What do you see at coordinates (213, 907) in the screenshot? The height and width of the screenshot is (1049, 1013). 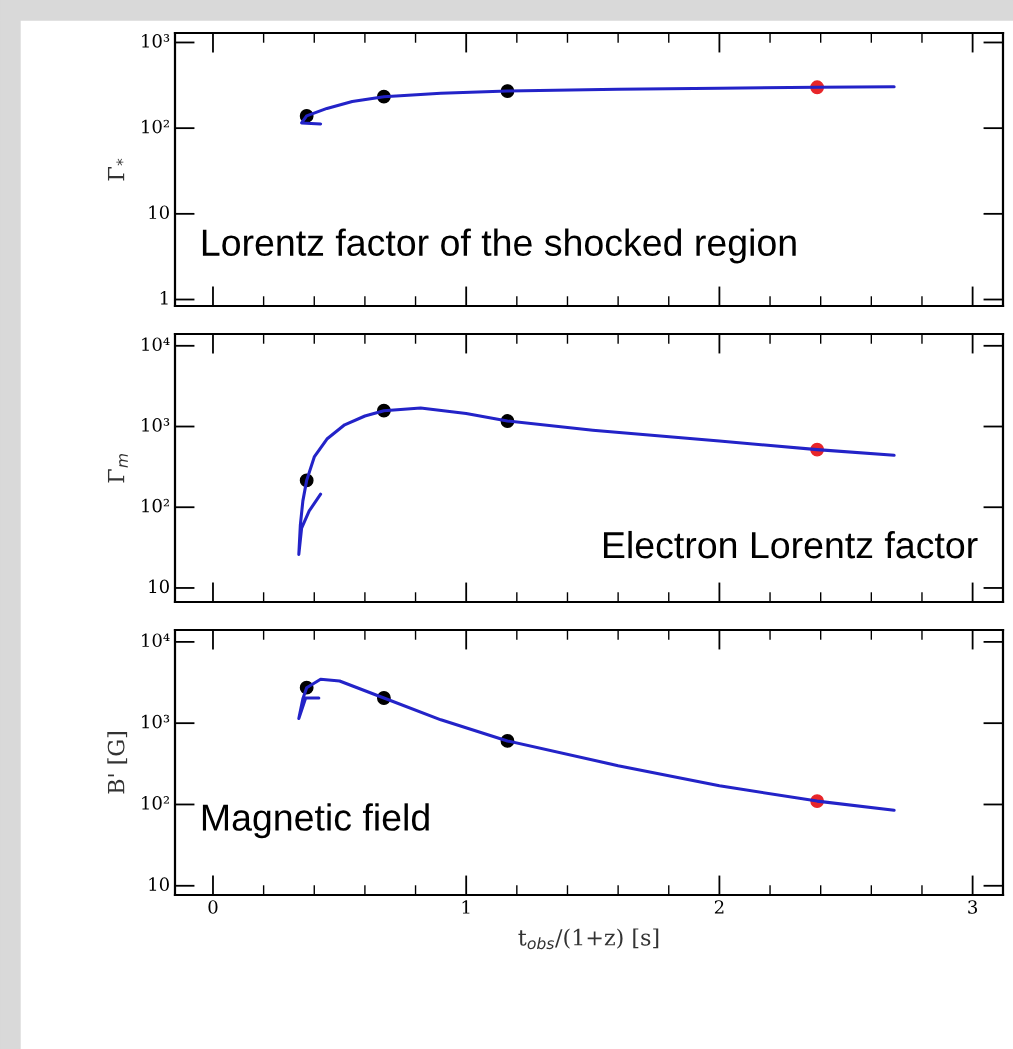 I see `x-tick-label: 0` at bounding box center [213, 907].